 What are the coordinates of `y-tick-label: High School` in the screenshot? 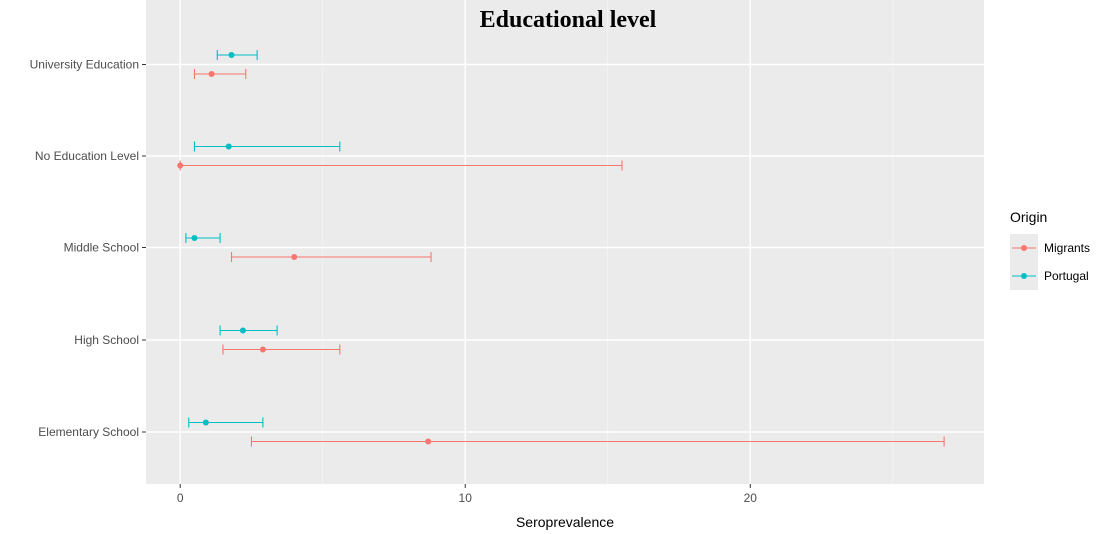 It's located at (106, 340).